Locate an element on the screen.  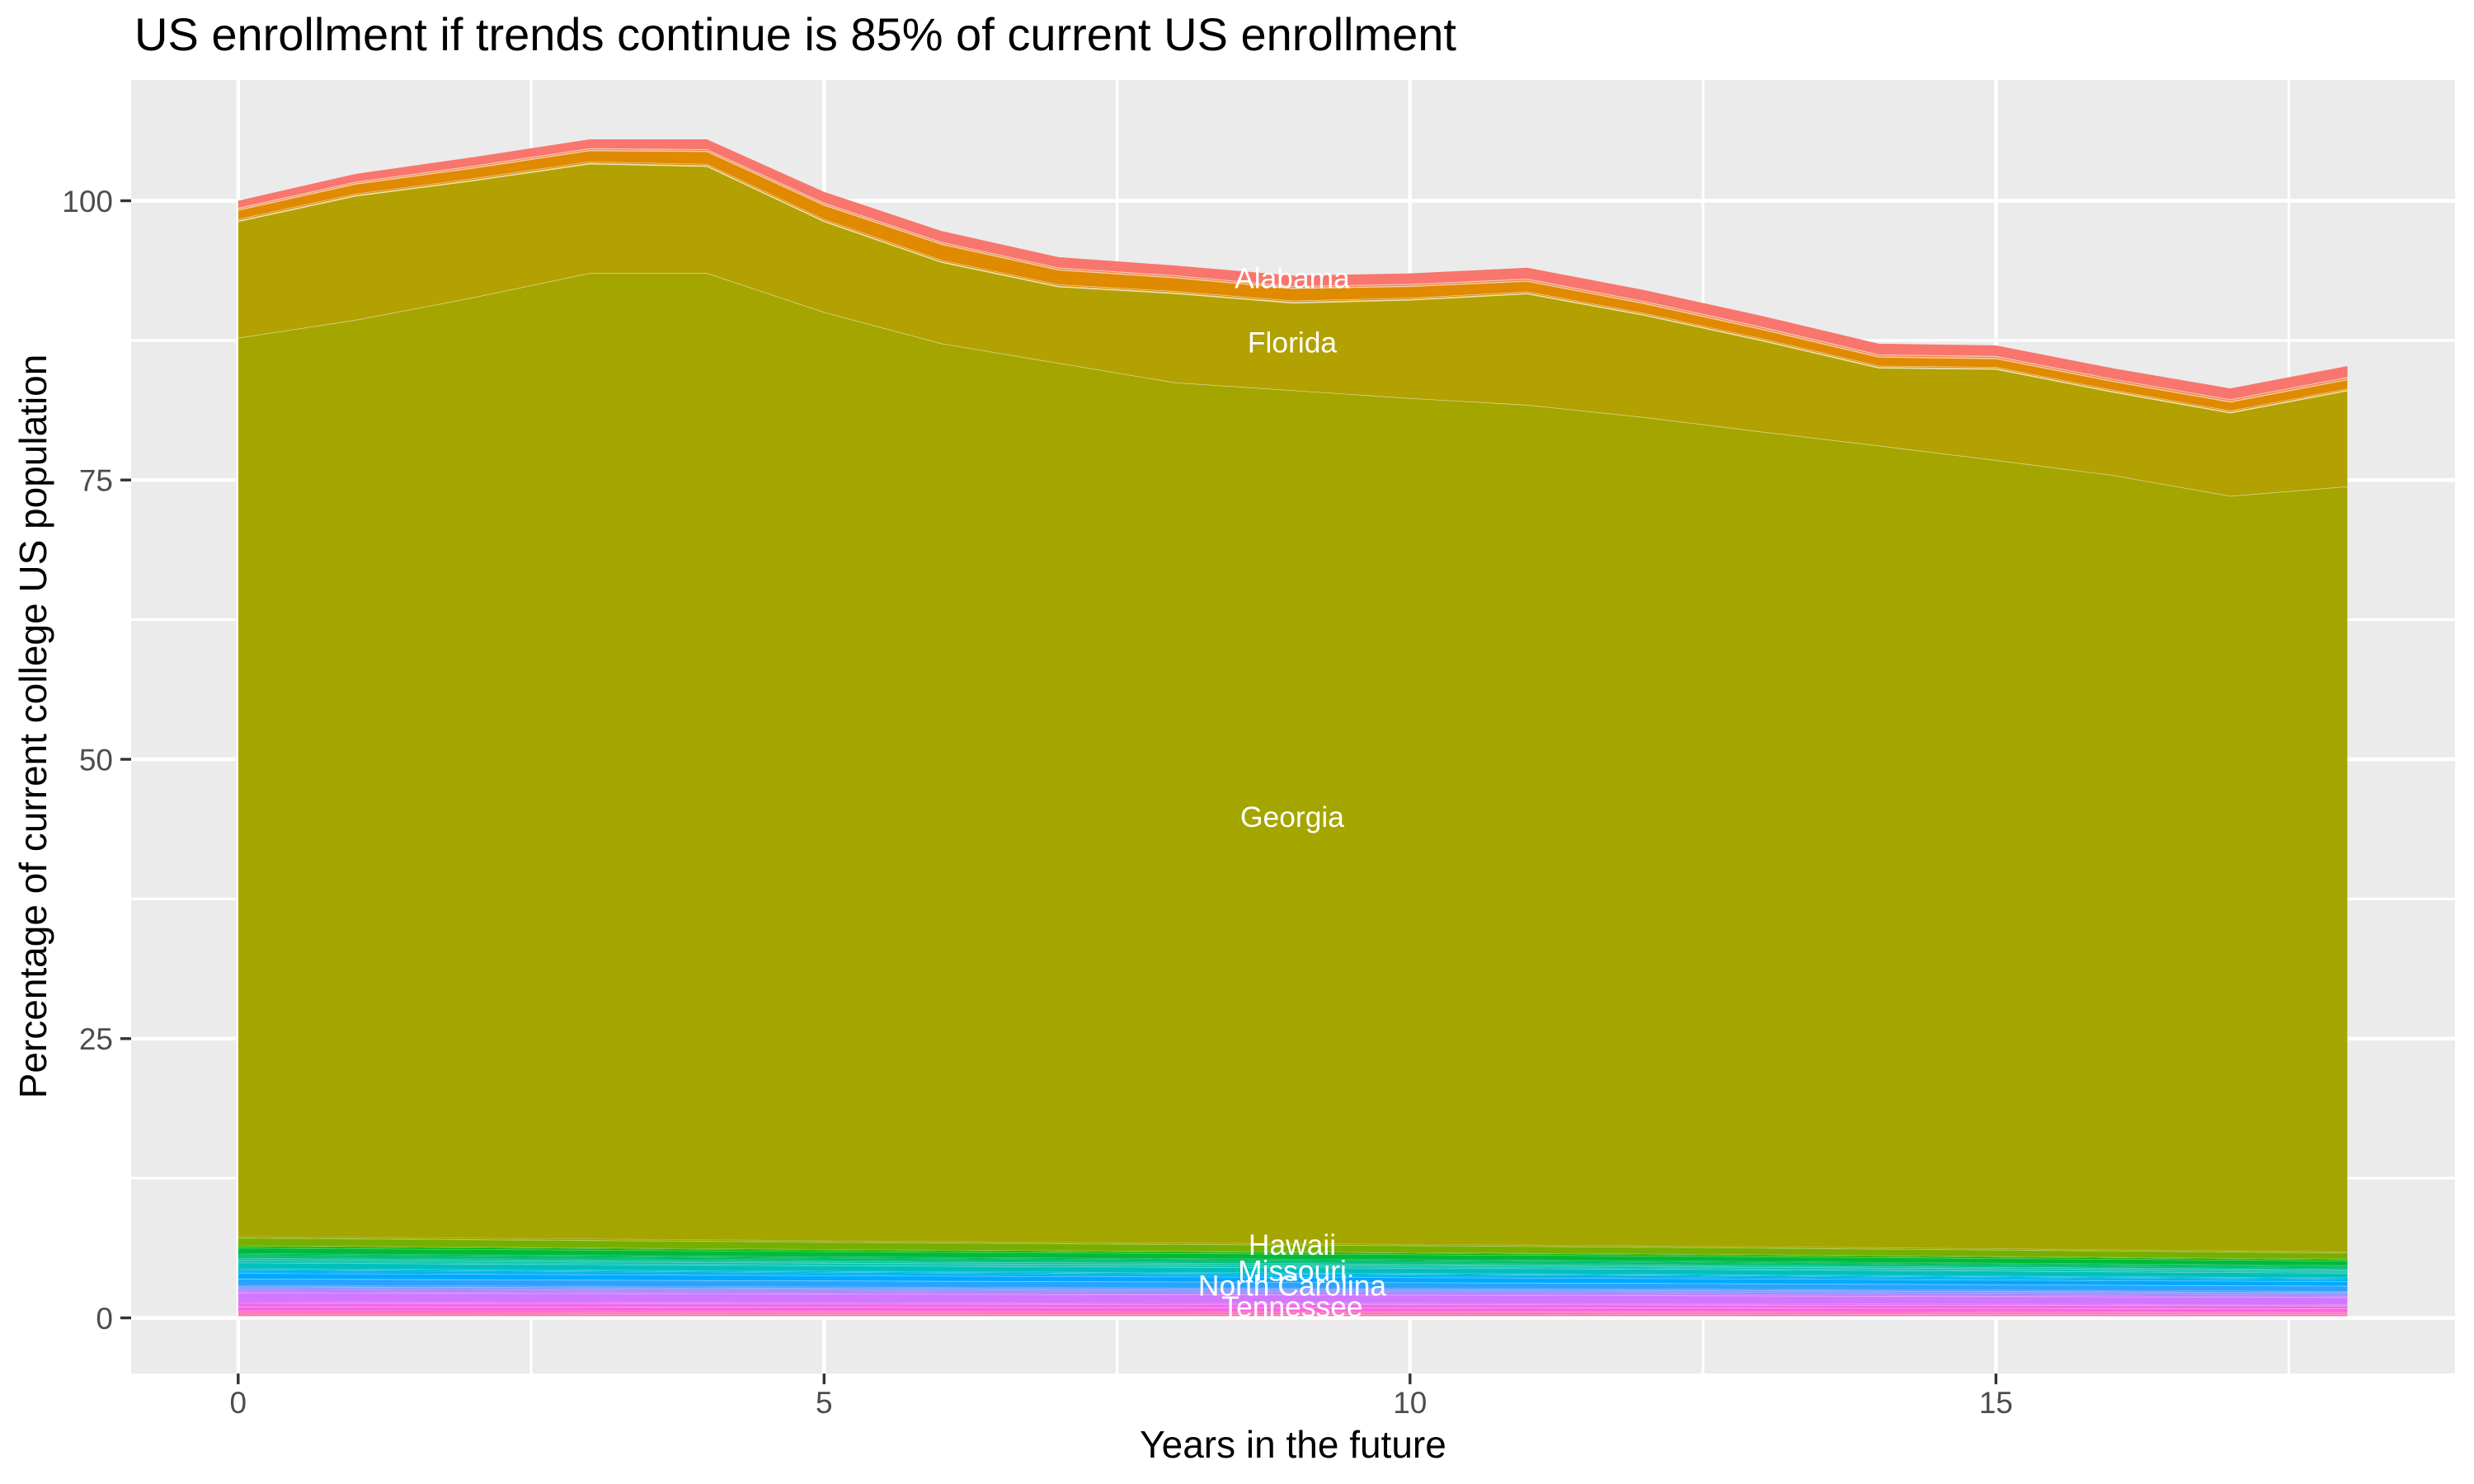
svg-text: 75 is located at coordinates (96, 481).